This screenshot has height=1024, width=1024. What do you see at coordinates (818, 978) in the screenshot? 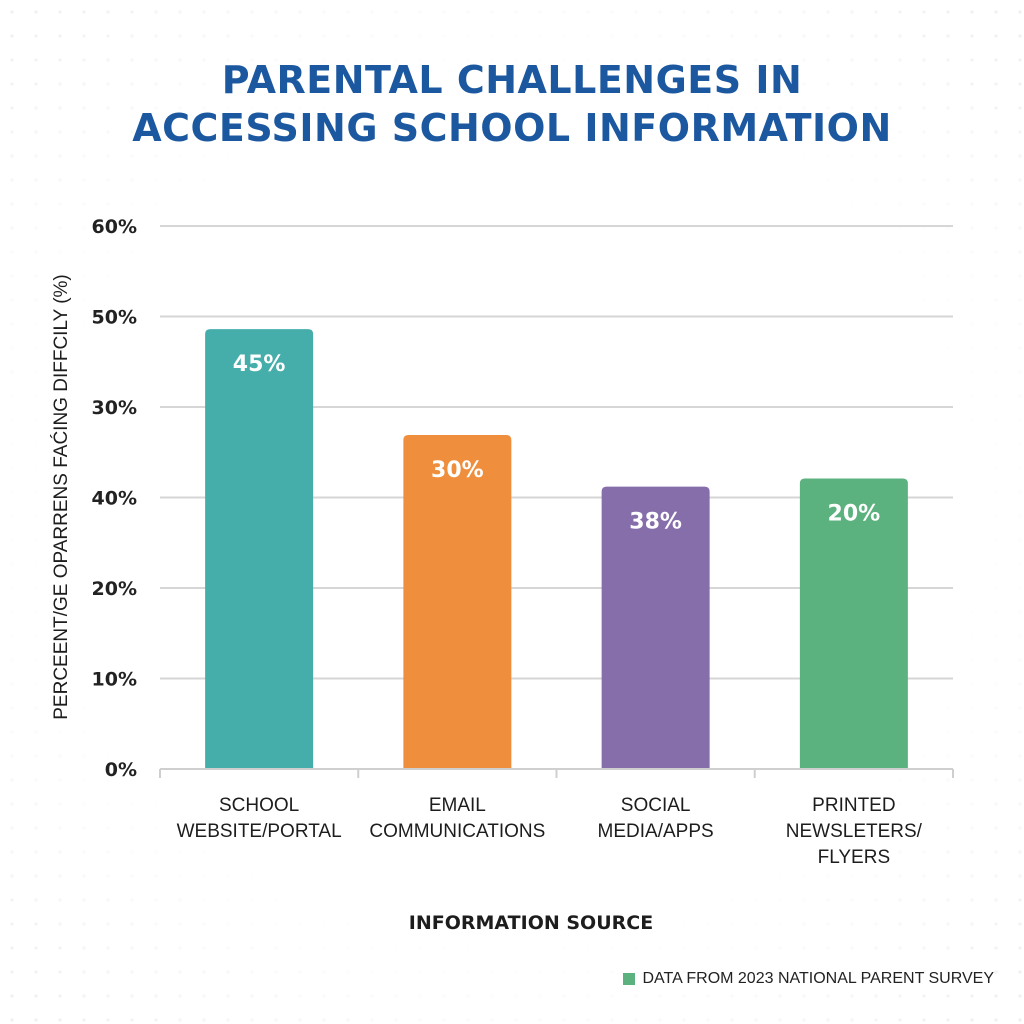
I see `legend-label: DATA FROM 2023 NATIONAL PARENT SURVEY` at bounding box center [818, 978].